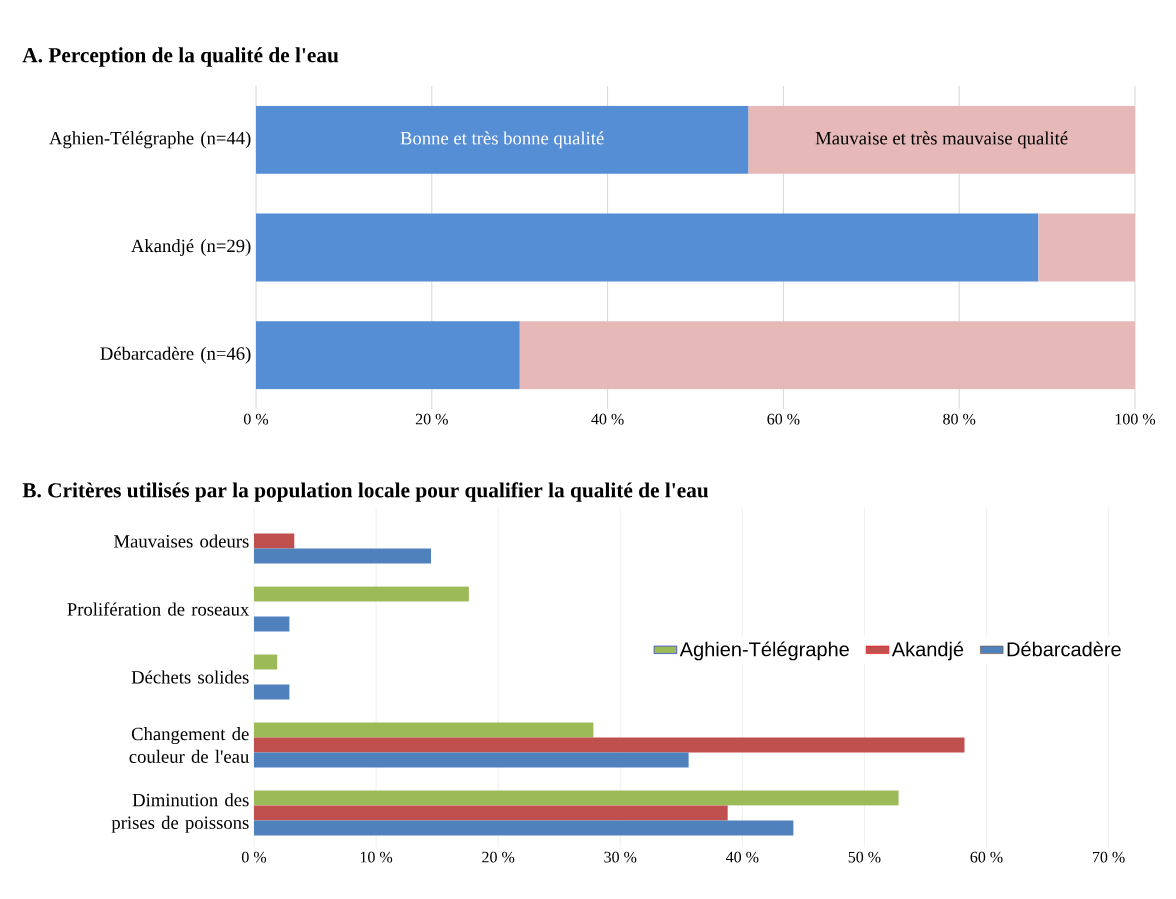 The height and width of the screenshot is (899, 1176). I want to click on y-tick-label: Déchets solides, so click(190, 677).